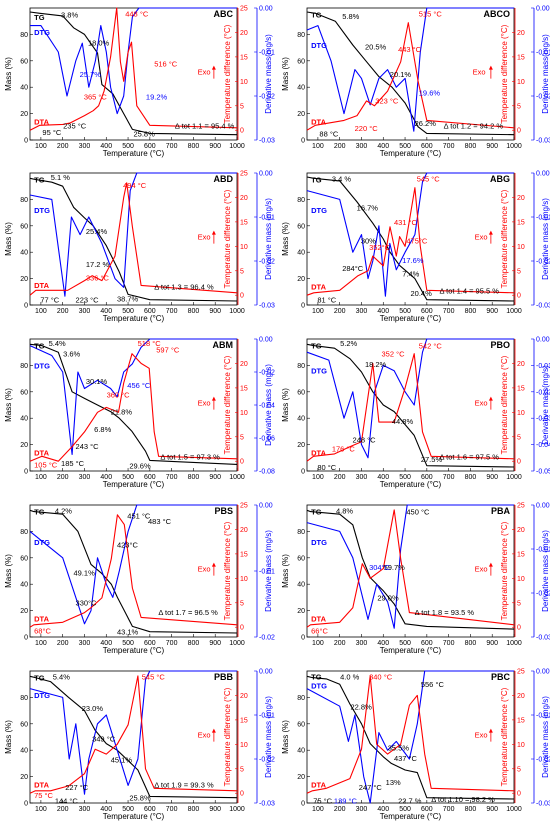  Describe the element at coordinates (318, 477) in the screenshot. I see `x-tick-label: 100` at that location.